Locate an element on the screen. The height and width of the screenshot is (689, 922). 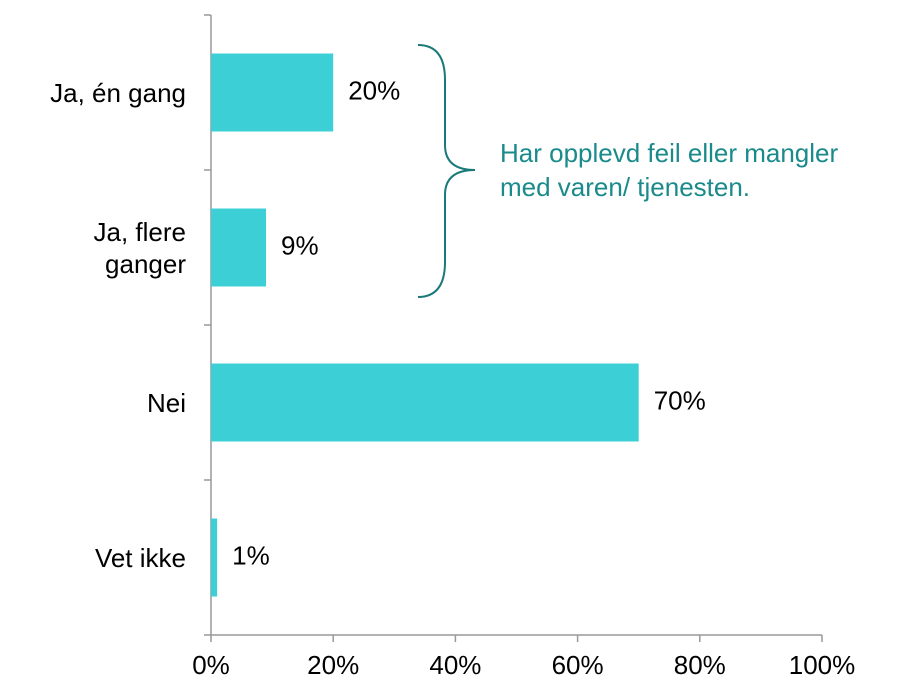
value-label: 20% is located at coordinates (374, 90).